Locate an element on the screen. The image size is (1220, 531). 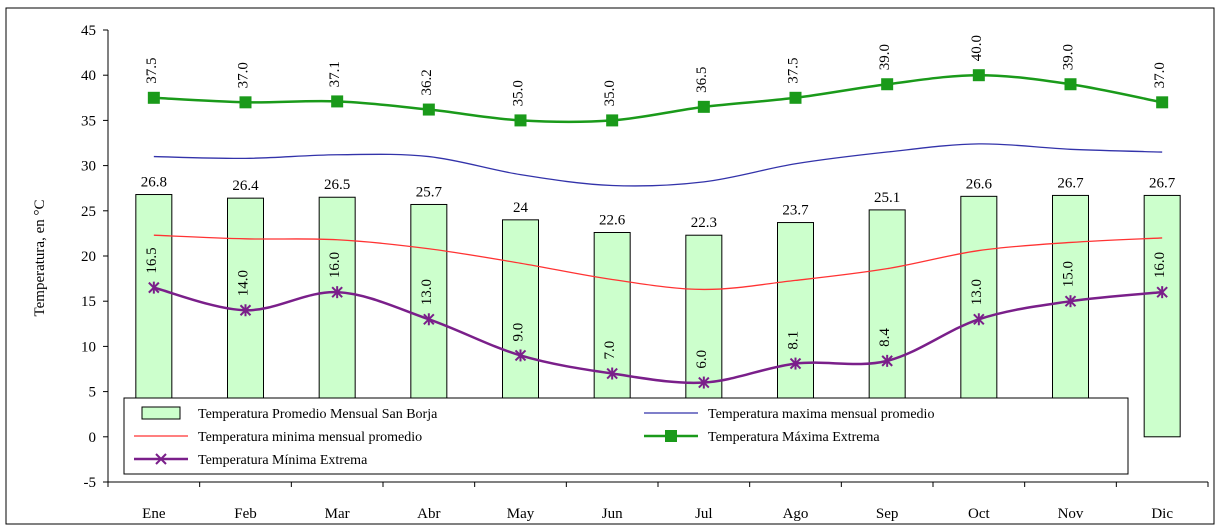
bar-data-label: 24 is located at coordinates (521, 208).